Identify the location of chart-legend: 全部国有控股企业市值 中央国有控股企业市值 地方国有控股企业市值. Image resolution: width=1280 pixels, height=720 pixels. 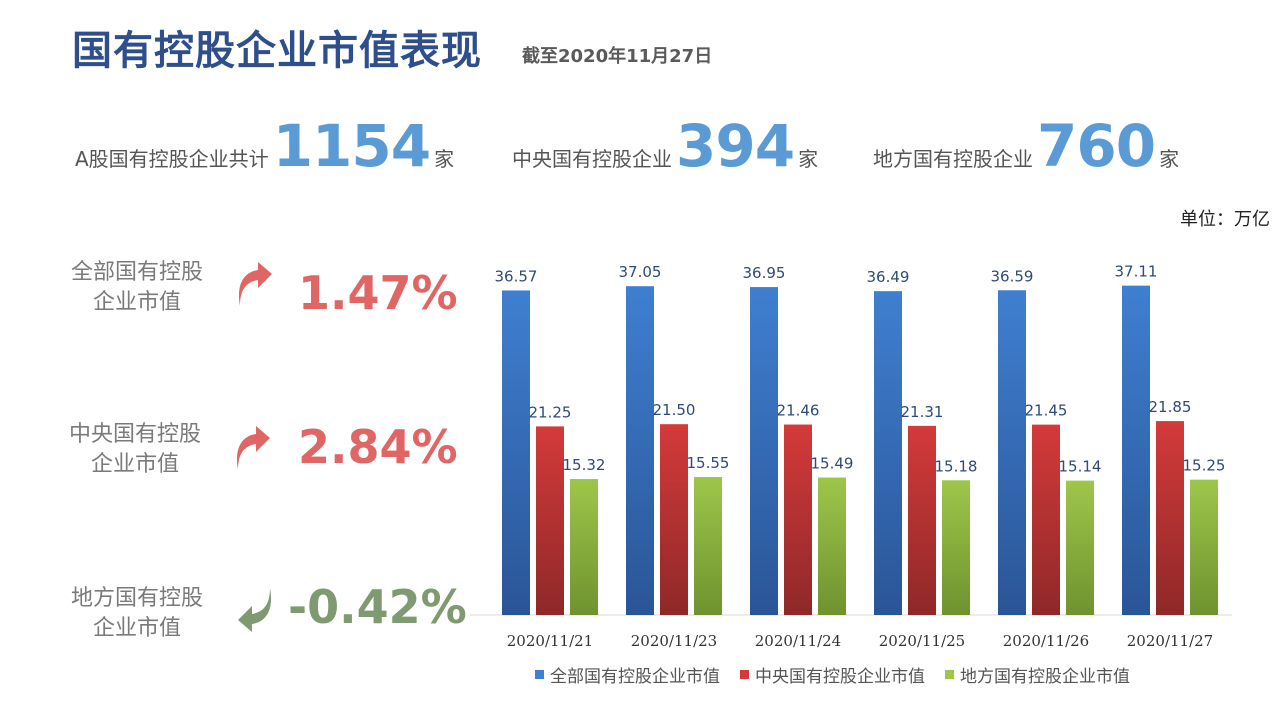
(832, 674).